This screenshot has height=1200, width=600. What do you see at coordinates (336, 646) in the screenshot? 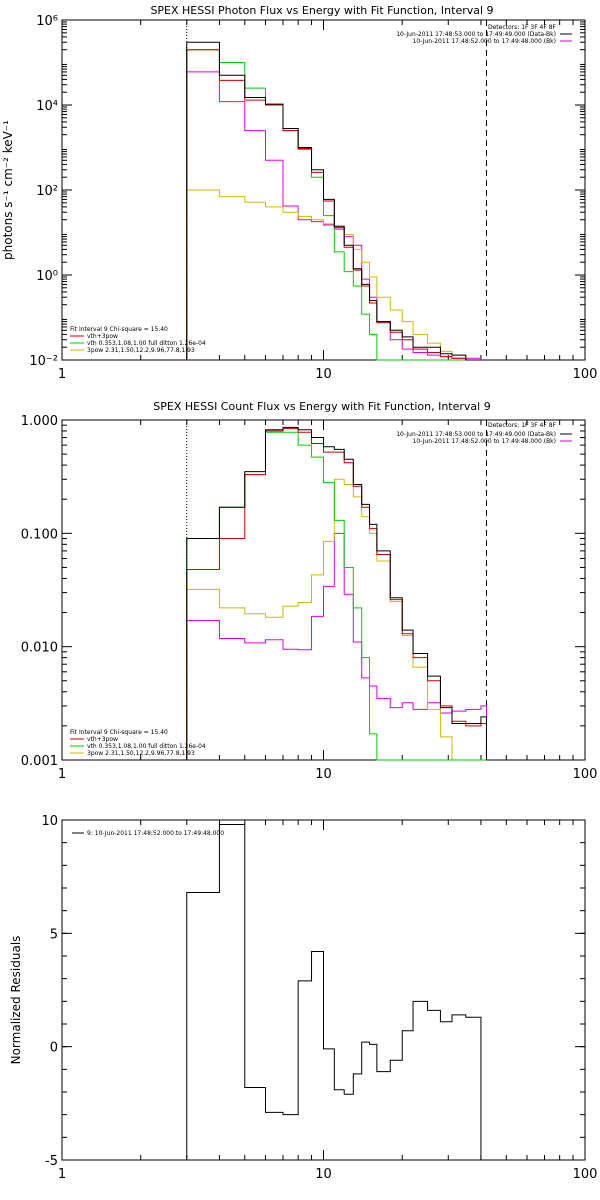
I see `count-series-bk` at bounding box center [336, 646].